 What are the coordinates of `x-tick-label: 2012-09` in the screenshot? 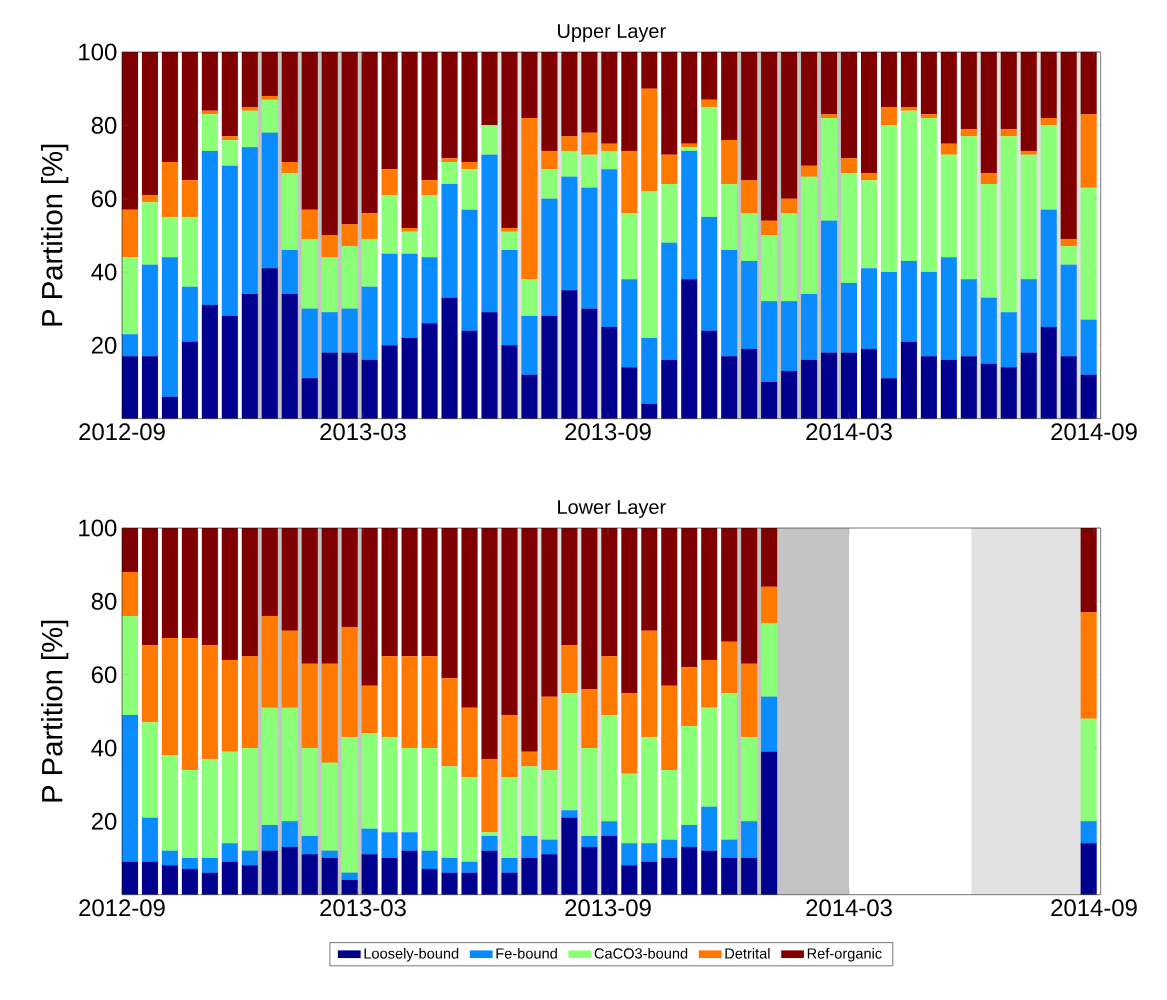 It's located at (122, 908).